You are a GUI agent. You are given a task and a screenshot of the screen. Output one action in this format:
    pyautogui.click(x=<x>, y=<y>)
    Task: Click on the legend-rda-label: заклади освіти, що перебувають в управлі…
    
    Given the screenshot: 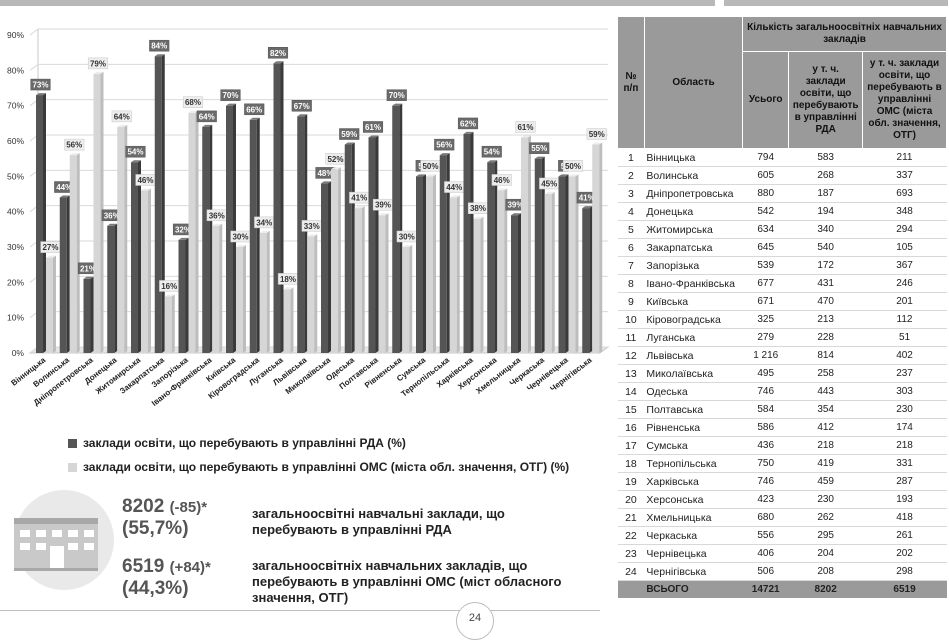 What is the action you would take?
    pyautogui.click(x=244, y=443)
    